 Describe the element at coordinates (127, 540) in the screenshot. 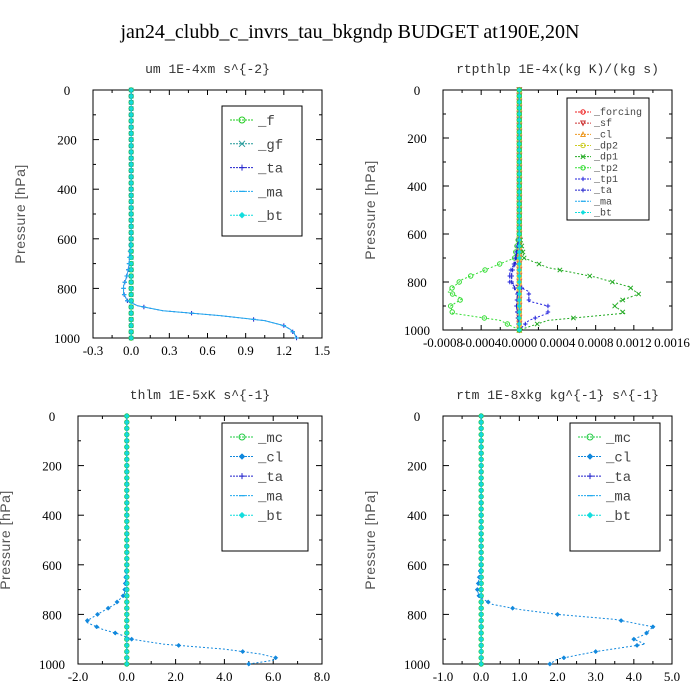

I see `series-bt` at that location.